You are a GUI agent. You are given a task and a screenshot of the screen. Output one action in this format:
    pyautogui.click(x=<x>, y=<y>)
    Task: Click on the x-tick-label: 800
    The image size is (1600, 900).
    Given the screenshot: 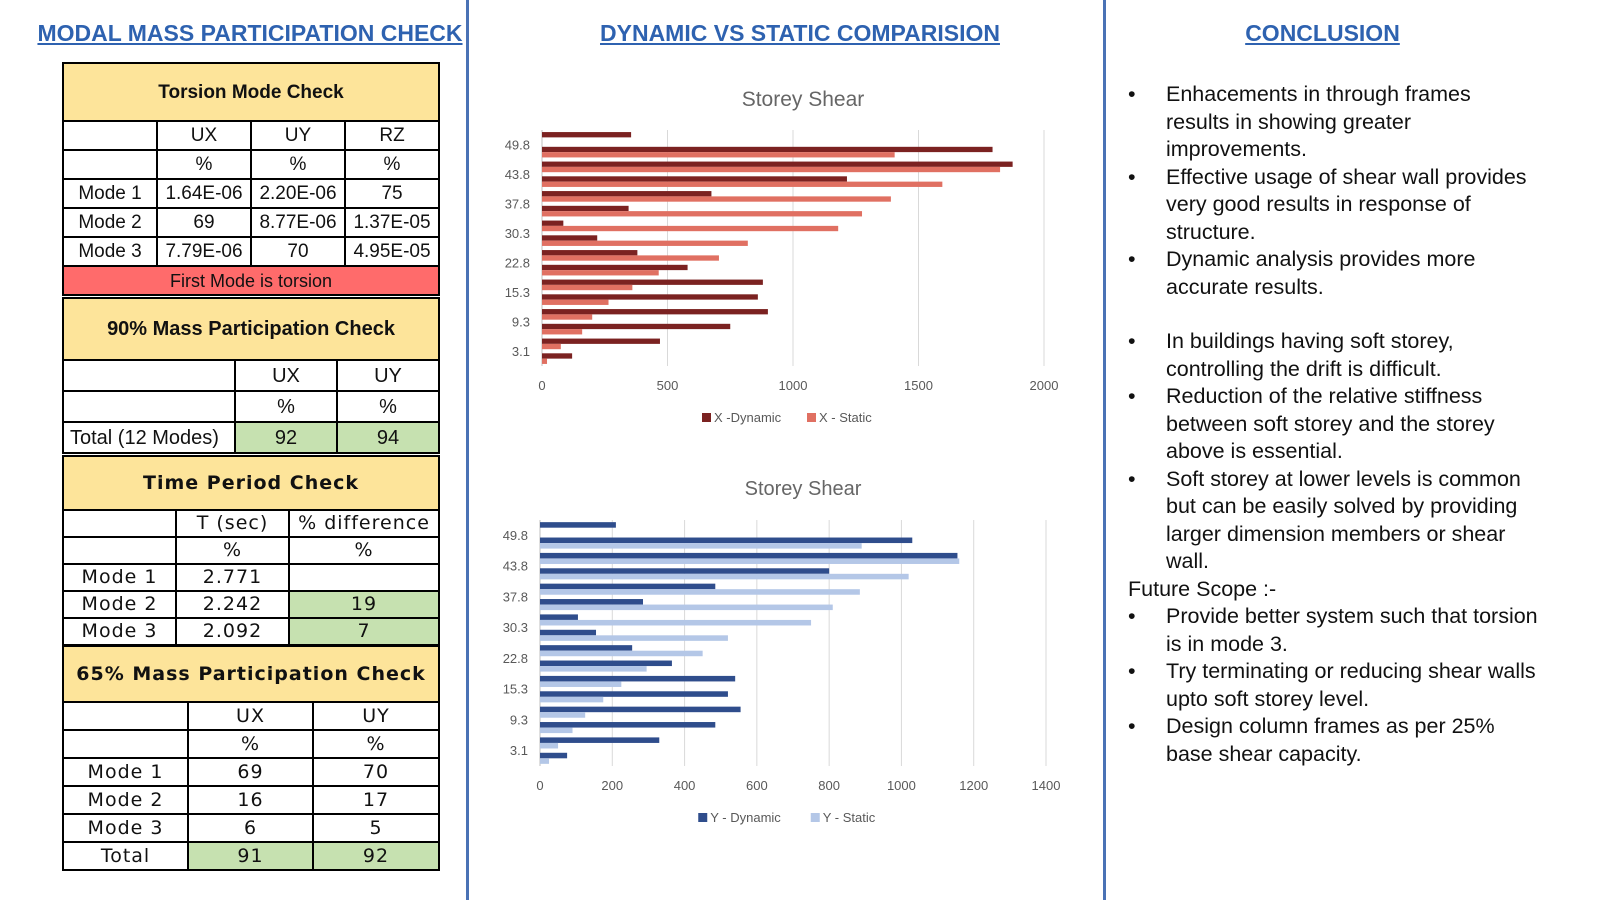 What is the action you would take?
    pyautogui.click(x=829, y=785)
    